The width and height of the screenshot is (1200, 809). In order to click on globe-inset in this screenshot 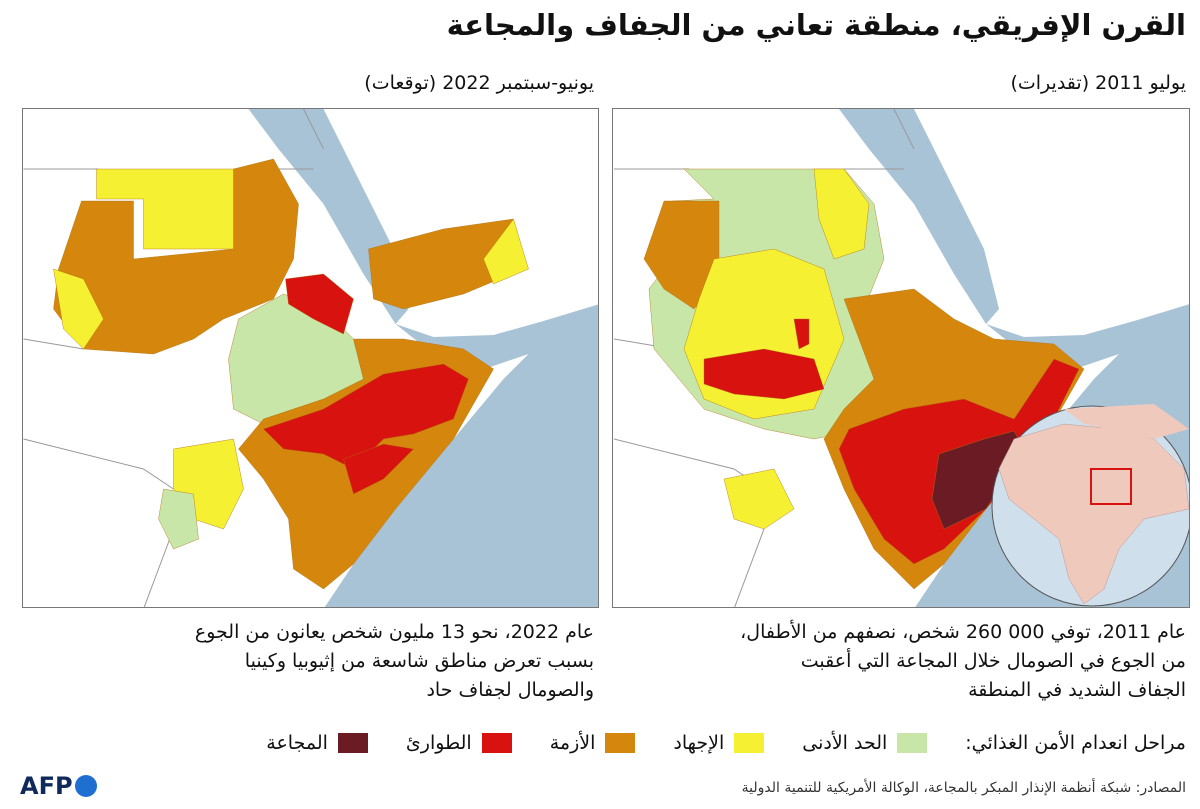, I will do `click(1090, 505)`.